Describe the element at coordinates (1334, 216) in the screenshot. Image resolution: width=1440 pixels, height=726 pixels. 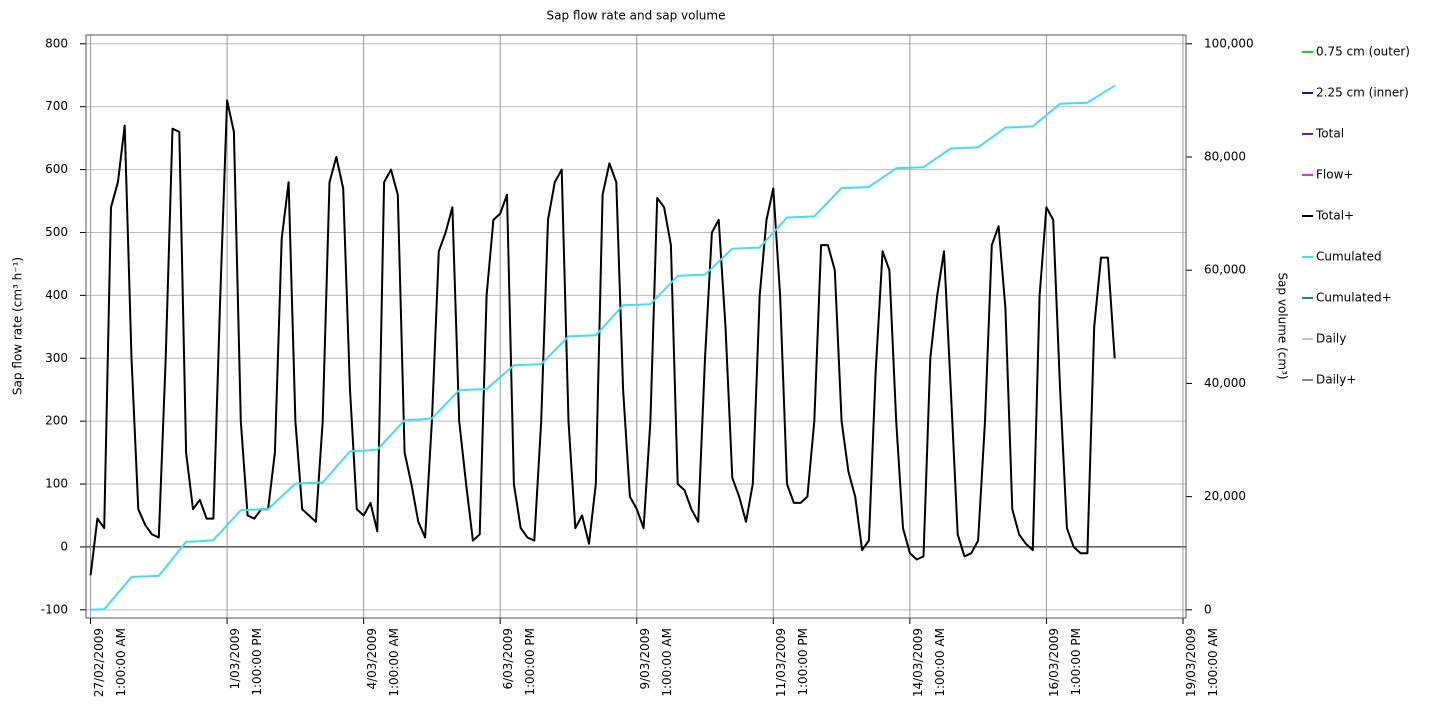
I see `legend-label: Total+` at that location.